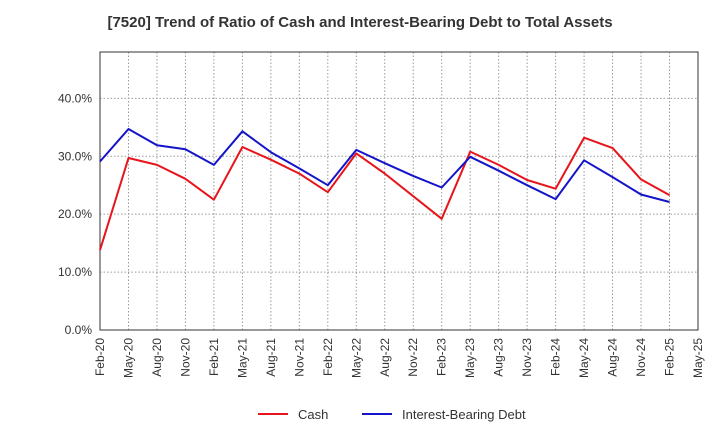 The image size is (720, 440). Describe the element at coordinates (613, 357) in the screenshot. I see `x-tick-label: Aug-24` at that location.